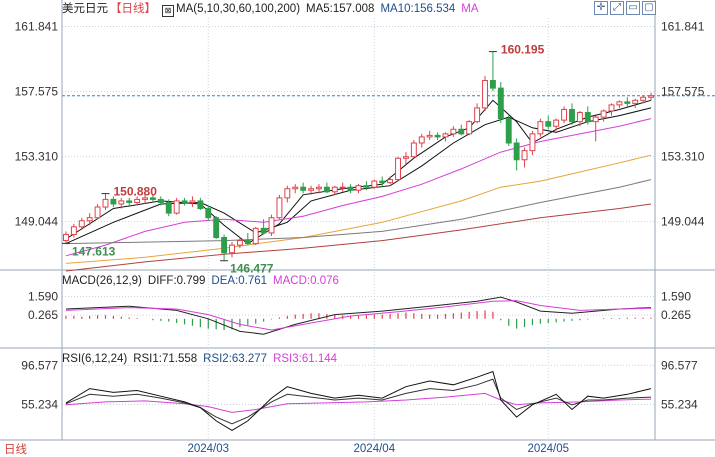 Image resolution: width=715 pixels, height=457 pixels. What do you see at coordinates (601, 8) in the screenshot?
I see `crosshair-icon: ✛` at bounding box center [601, 8].